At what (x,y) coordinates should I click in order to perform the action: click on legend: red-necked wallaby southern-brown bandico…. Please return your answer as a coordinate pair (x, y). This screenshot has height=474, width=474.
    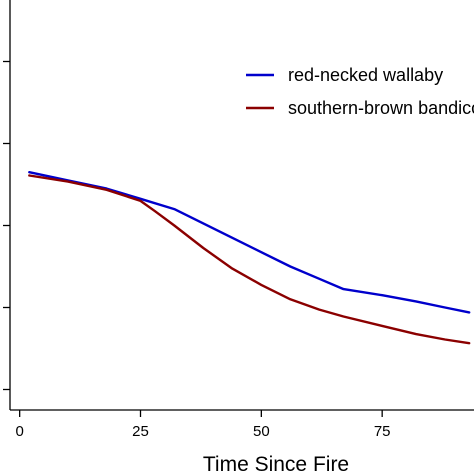
    Looking at the image, I should click on (360, 91).